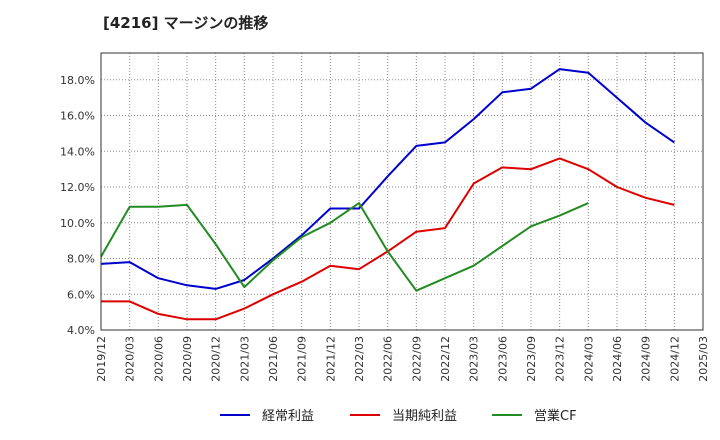 The height and width of the screenshot is (440, 720). I want to click on y-tick-label: 10.0%, so click(77, 223).